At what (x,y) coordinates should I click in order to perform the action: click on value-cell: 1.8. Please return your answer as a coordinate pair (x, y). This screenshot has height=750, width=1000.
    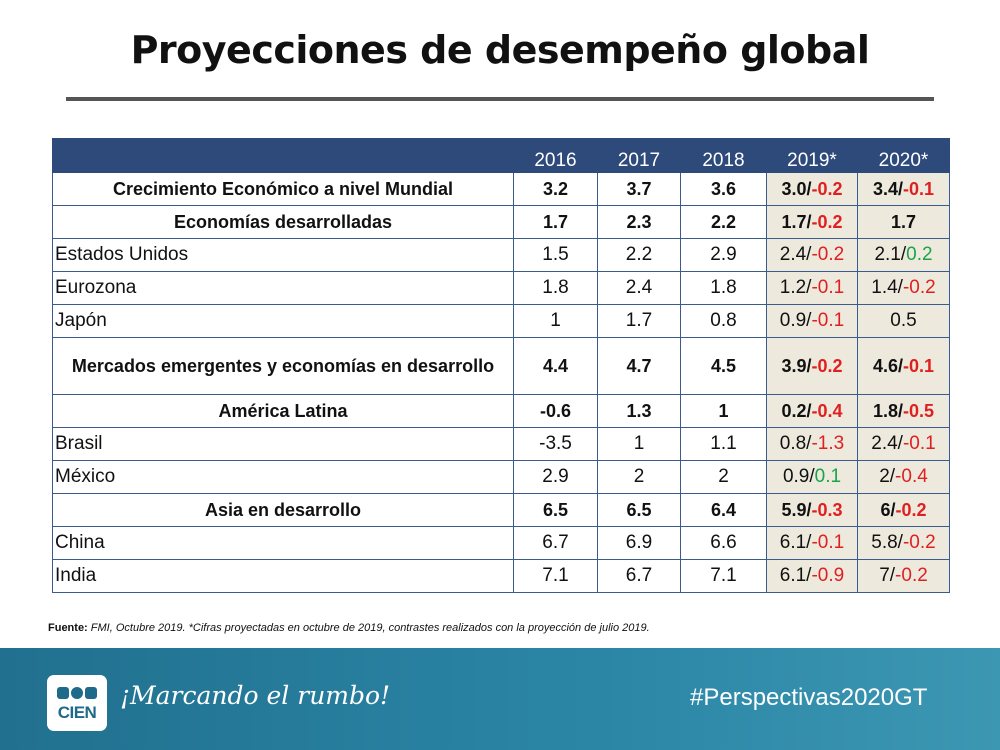
    Looking at the image, I should click on (555, 288).